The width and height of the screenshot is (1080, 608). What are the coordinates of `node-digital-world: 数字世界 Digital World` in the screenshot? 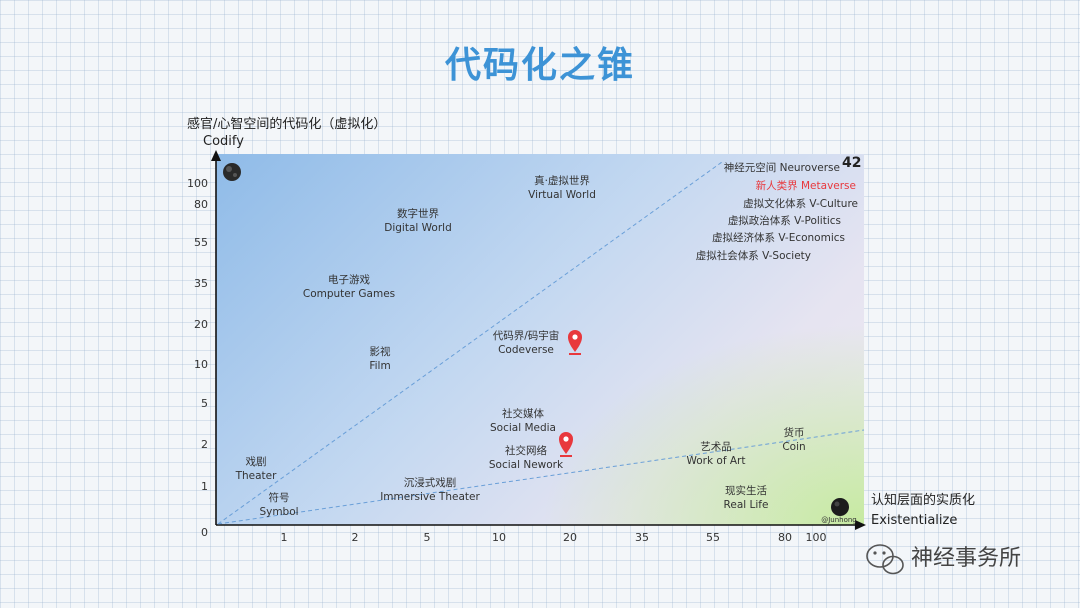 It's located at (418, 221).